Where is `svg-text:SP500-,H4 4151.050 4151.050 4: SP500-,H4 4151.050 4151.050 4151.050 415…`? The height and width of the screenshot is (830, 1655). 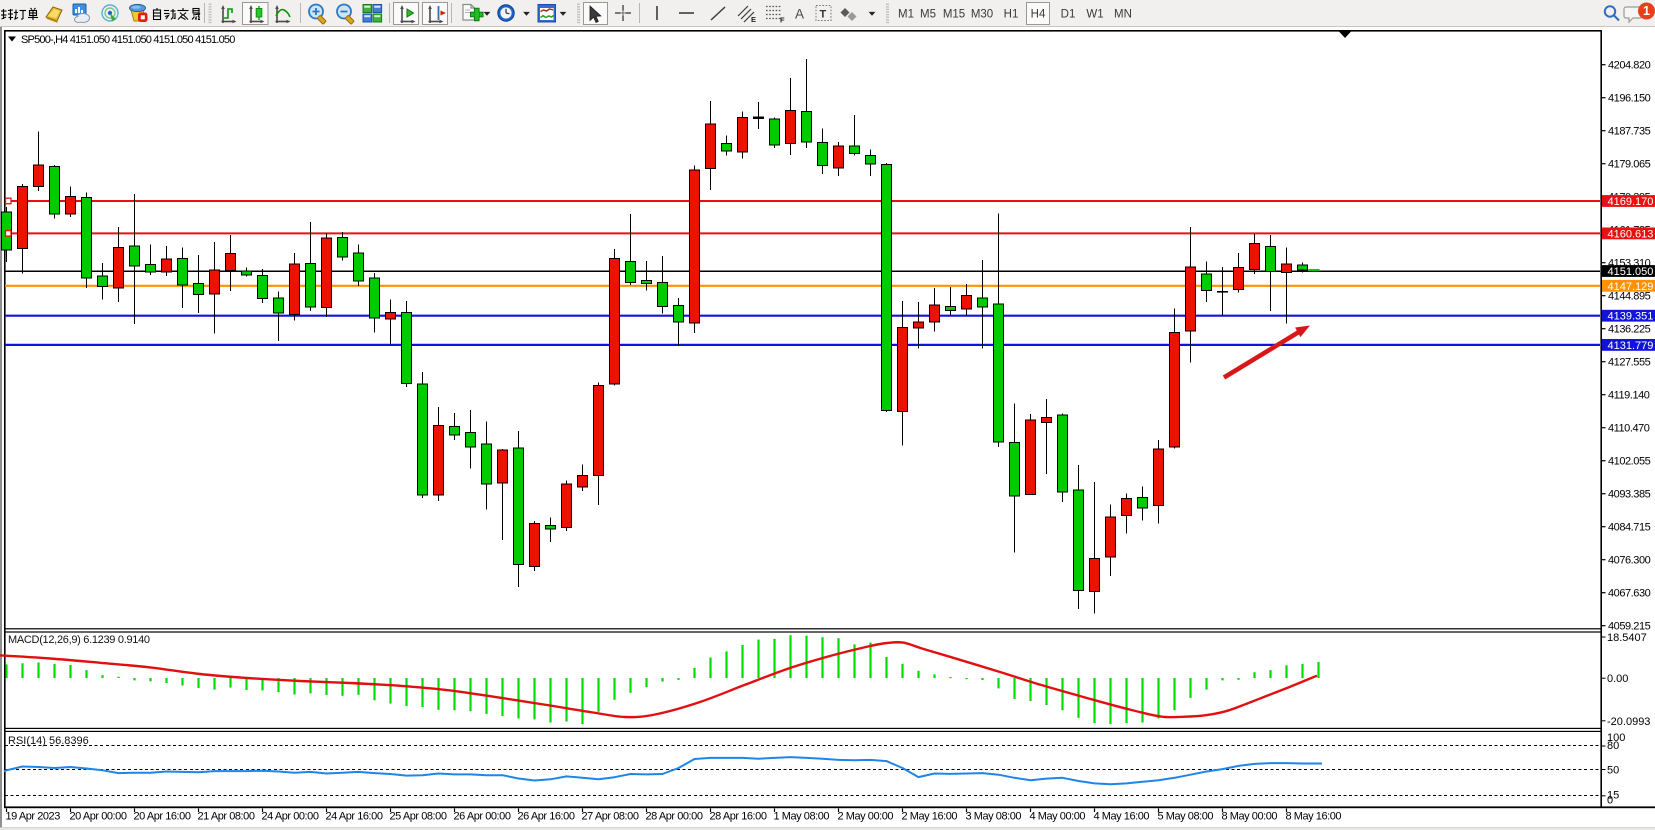
svg-text:SP500-,H4 4151.050 4151.050 4: SP500-,H4 4151.050 4151.050 4151.050 415… is located at coordinates (128, 40).